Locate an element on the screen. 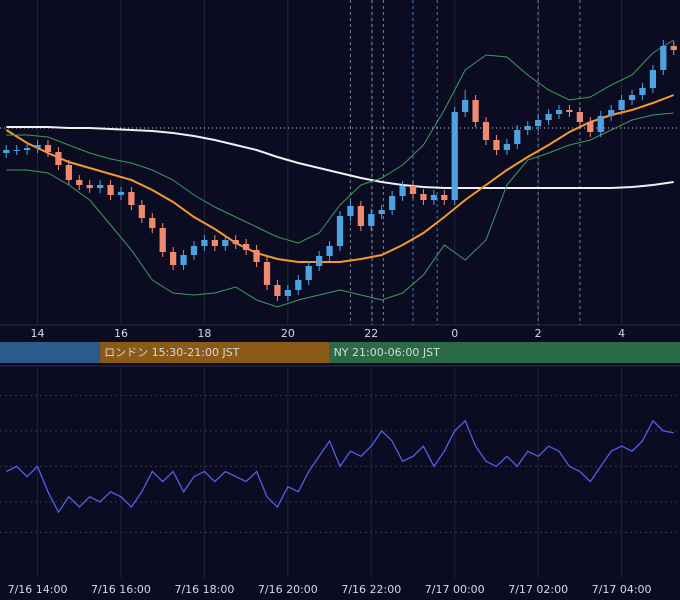 The height and width of the screenshot is (600, 680). x-tick-label: 7/16 20:00 is located at coordinates (288, 589).